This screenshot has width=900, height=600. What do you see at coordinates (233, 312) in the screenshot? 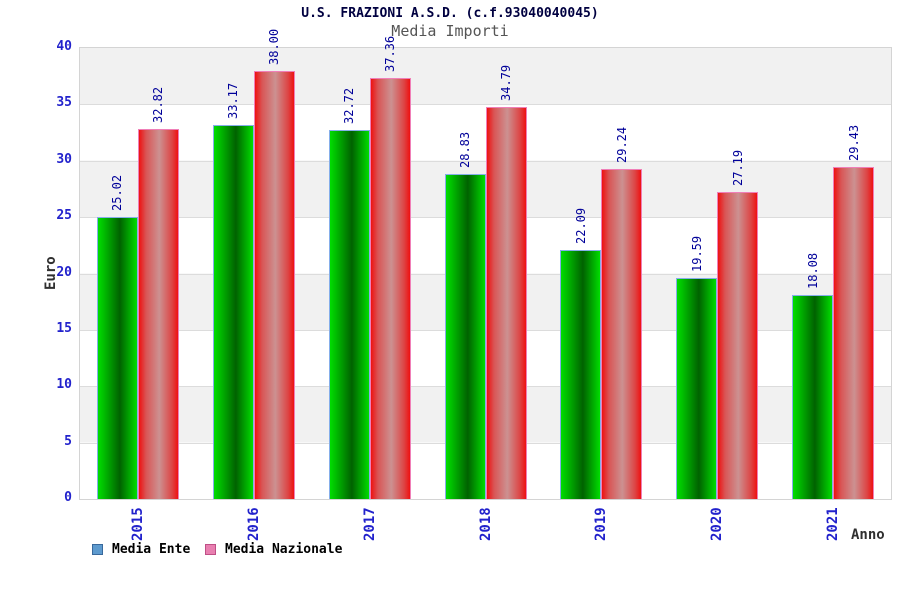
I see `bar-media-ente-2016` at bounding box center [233, 312].